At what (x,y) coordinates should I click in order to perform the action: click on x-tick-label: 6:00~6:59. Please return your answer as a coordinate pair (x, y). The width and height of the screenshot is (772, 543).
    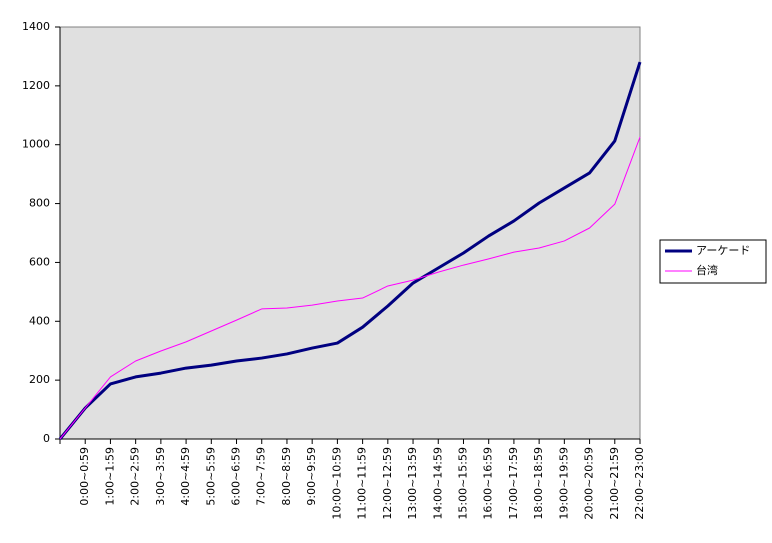
    Looking at the image, I should click on (236, 476).